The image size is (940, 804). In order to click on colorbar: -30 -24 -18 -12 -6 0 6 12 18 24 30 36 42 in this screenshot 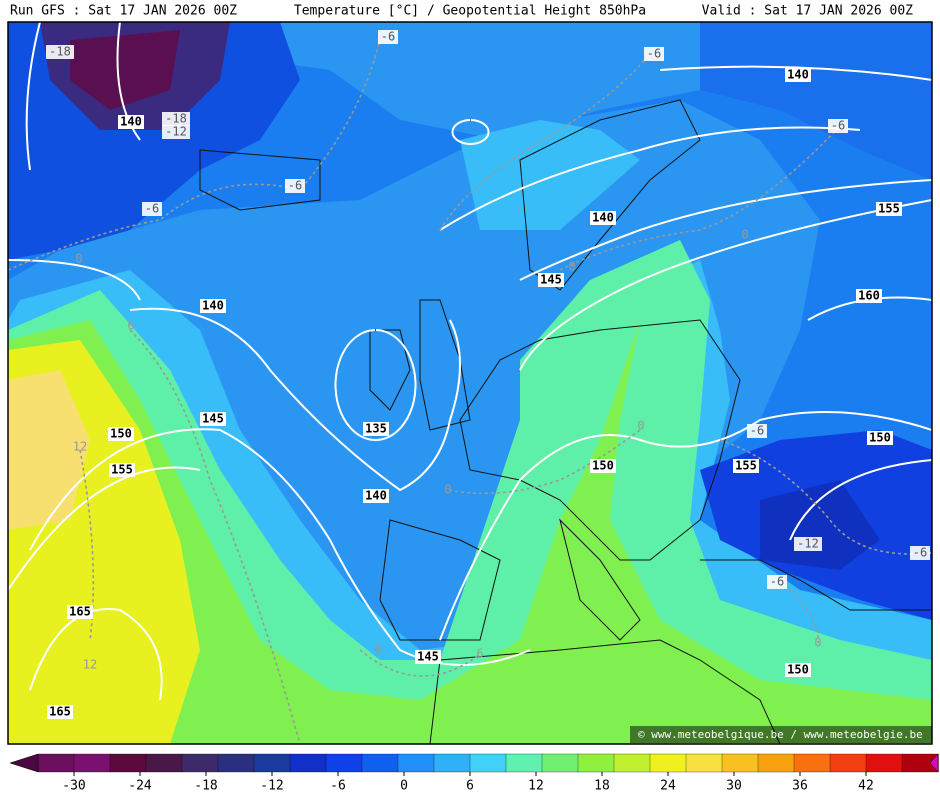, I will do `click(474, 773)`.